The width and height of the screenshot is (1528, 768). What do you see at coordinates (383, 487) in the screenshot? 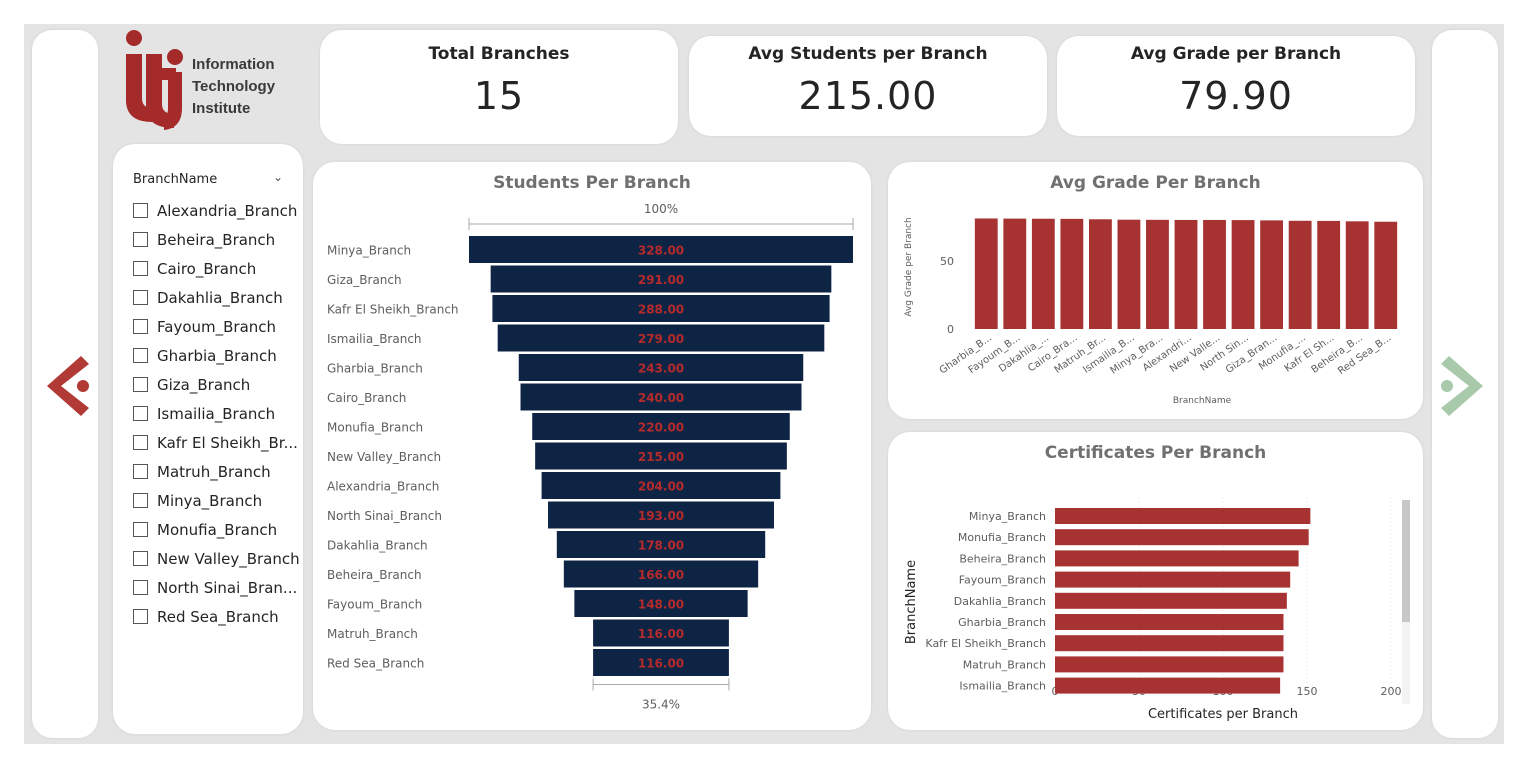
I see `funnel-category-label: Alexandria_Branch` at bounding box center [383, 487].